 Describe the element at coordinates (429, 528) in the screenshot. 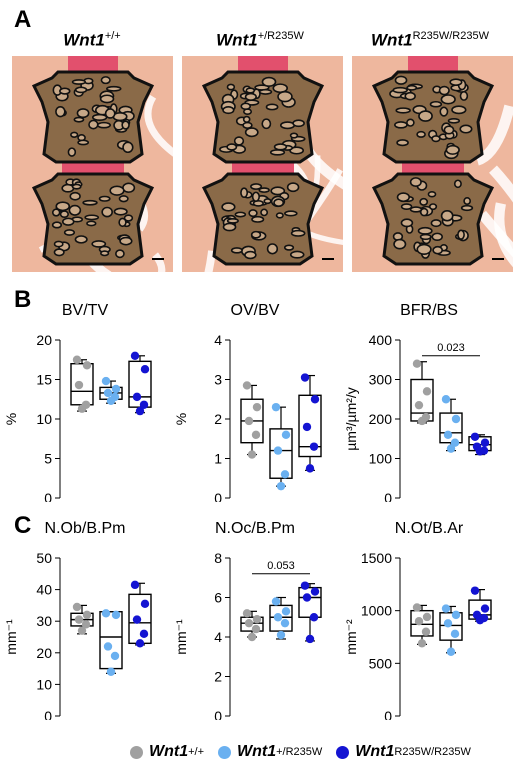

I see `chart-title: N.Ot/B.Ar` at that location.